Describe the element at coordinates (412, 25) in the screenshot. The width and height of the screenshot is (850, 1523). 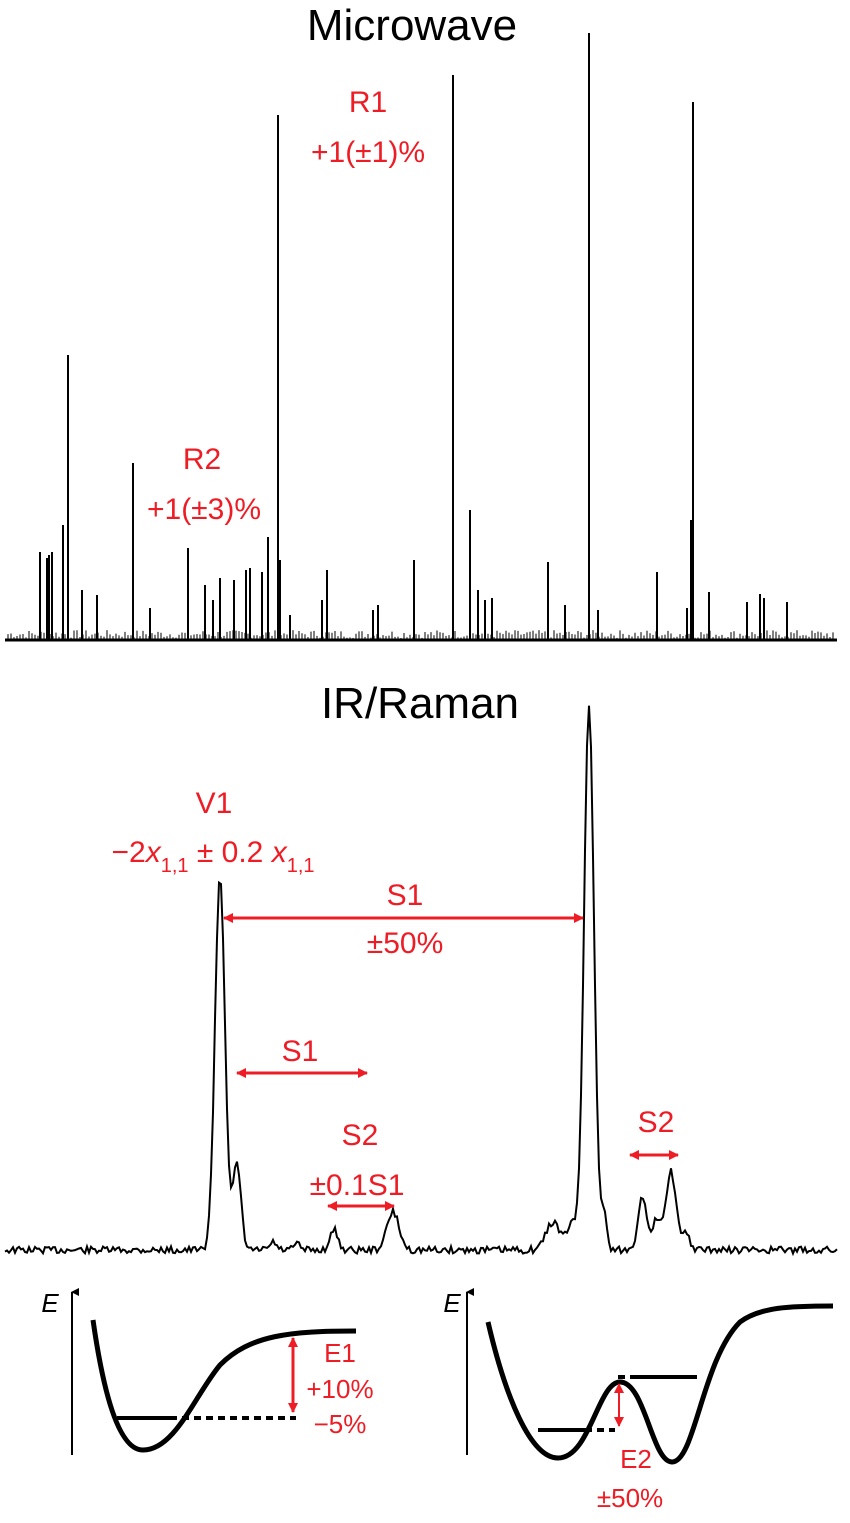
I see `microwave-title: Microwave` at that location.